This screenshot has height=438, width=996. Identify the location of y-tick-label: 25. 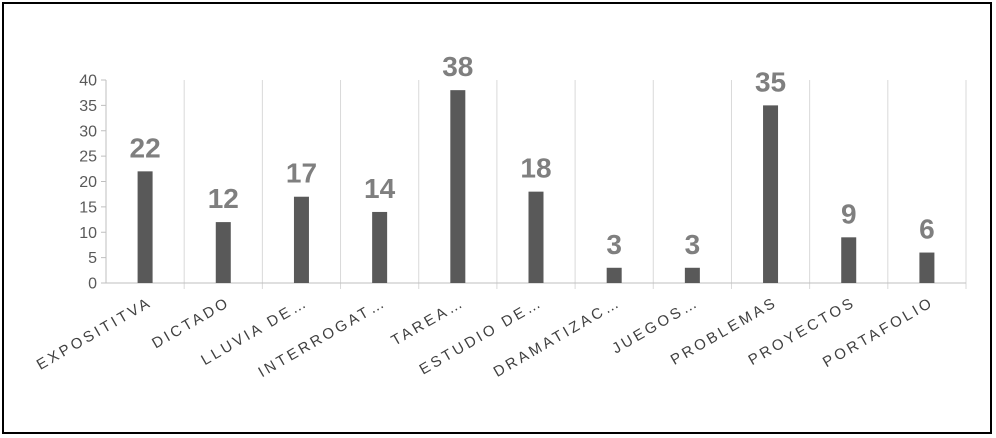
(88, 157).